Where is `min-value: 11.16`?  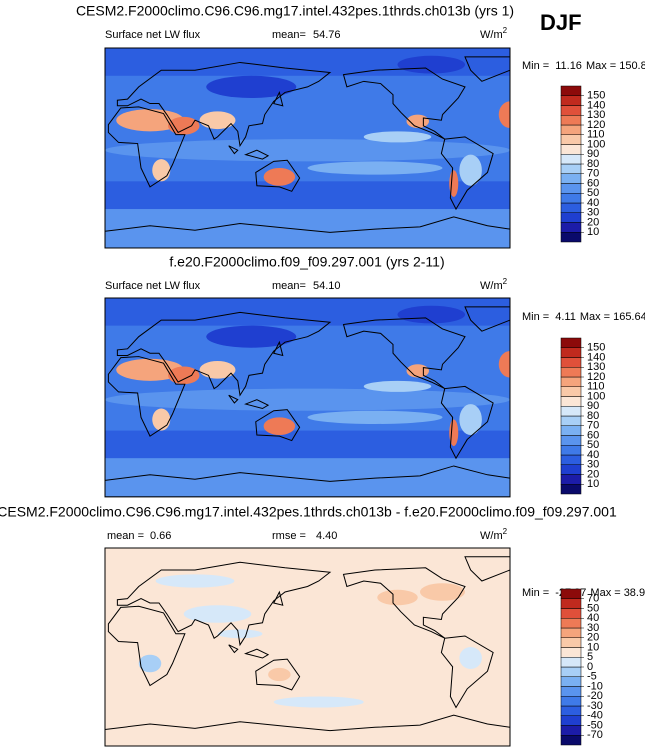 min-value: 11.16 is located at coordinates (568, 66).